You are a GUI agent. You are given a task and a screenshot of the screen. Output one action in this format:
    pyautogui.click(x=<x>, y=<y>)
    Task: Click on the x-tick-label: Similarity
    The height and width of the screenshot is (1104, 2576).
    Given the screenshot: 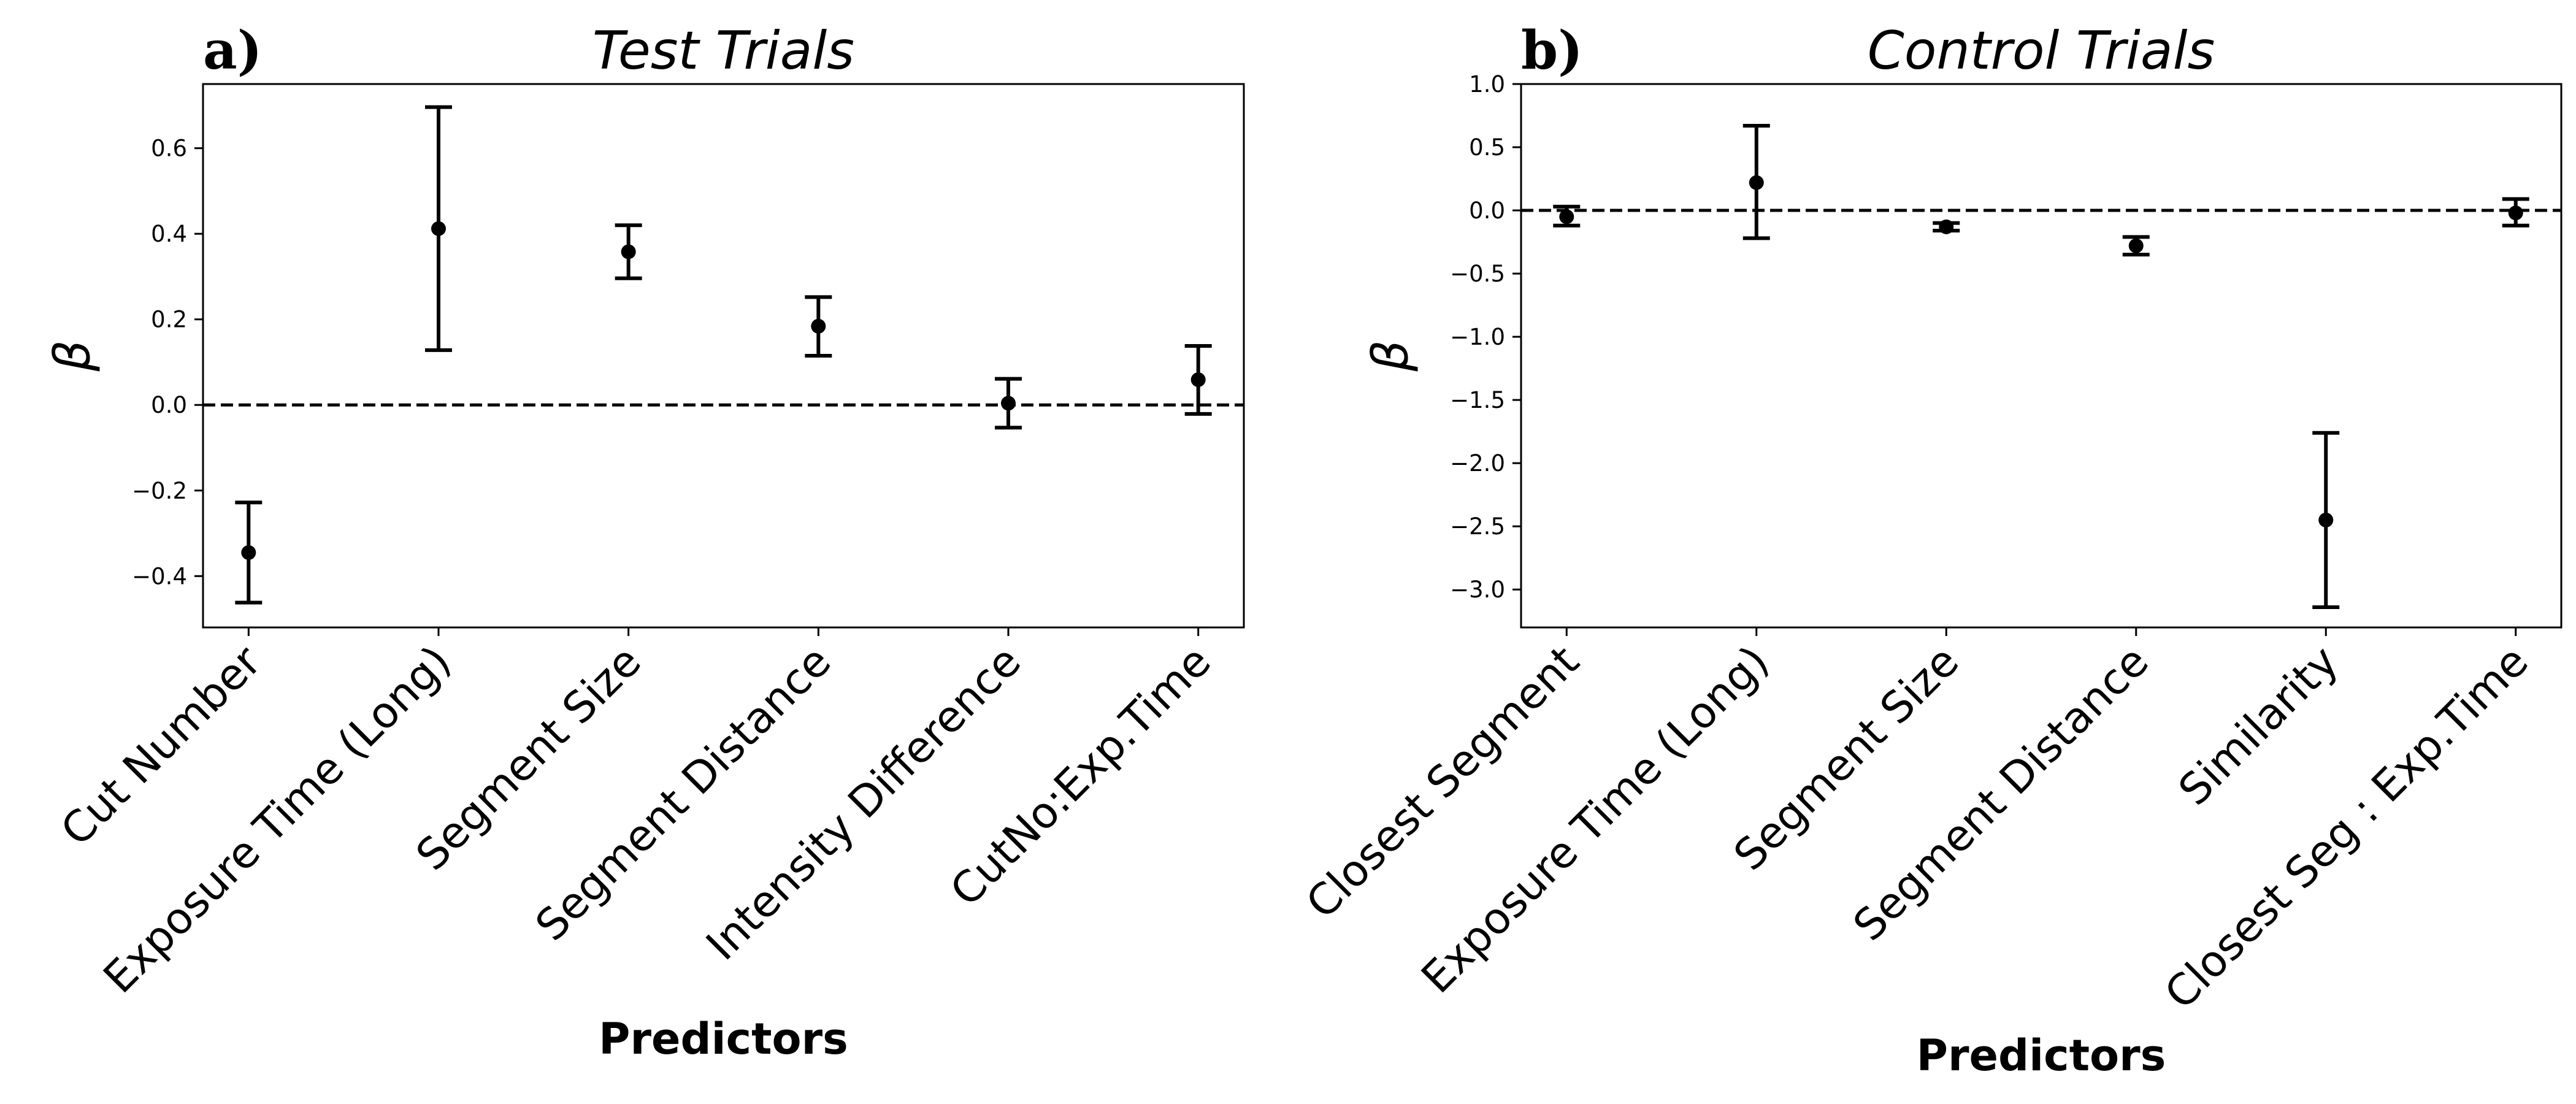 What is the action you would take?
    pyautogui.click(x=2258, y=725)
    